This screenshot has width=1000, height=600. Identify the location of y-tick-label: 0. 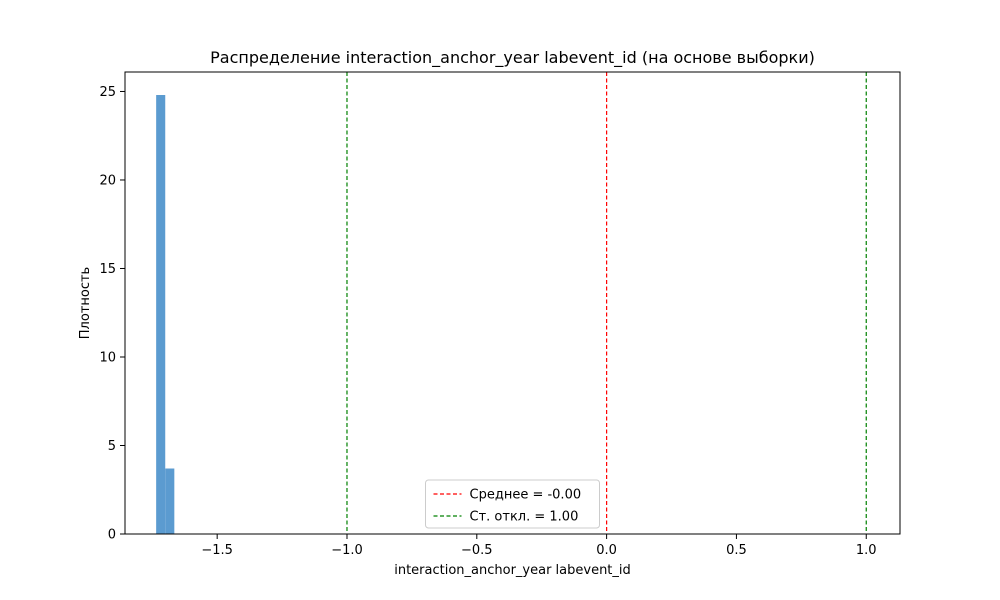
(112, 535).